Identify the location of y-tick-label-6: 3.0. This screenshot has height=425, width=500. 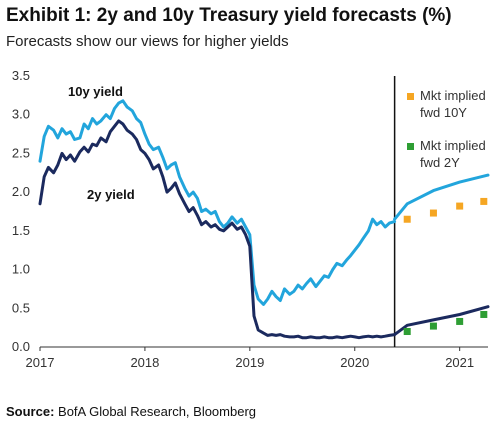
(21, 114).